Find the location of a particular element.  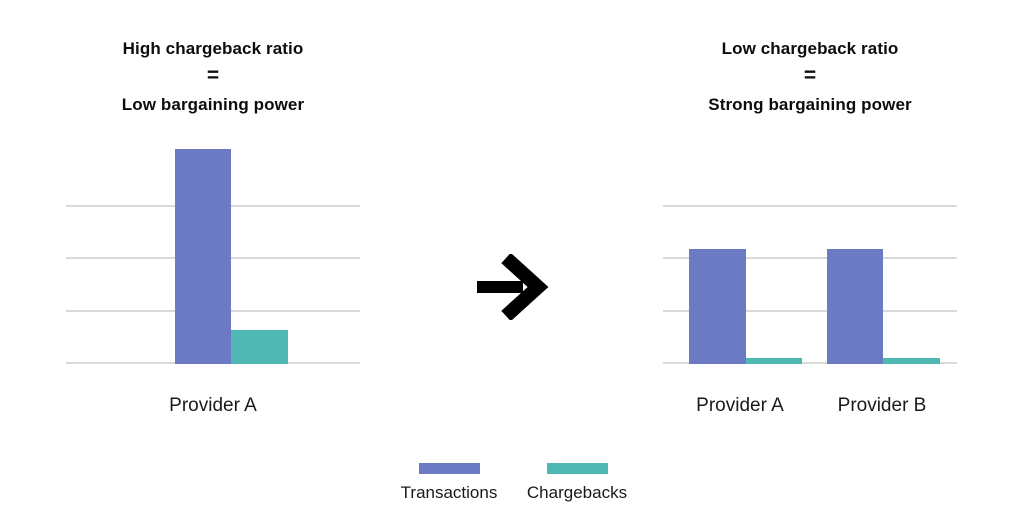

left-equals-sign: = is located at coordinates (213, 75).